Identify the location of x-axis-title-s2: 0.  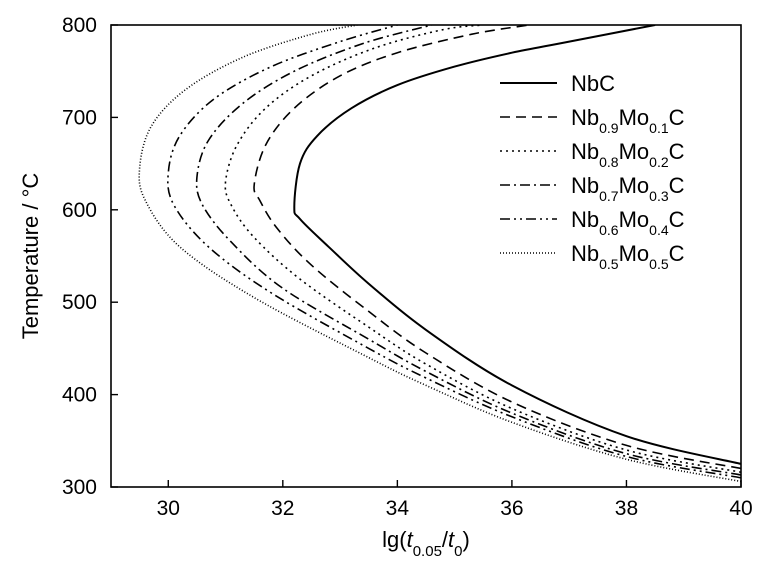
(458, 551).